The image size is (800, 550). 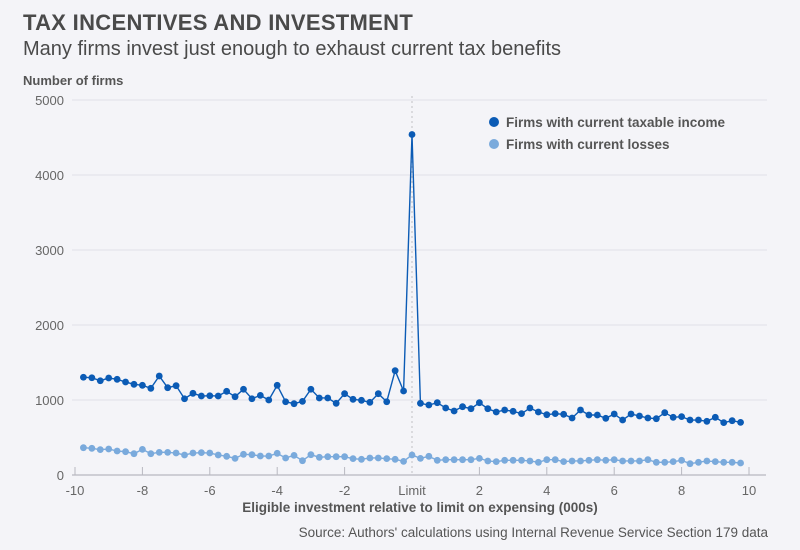 What do you see at coordinates (218, 22) in the screenshot?
I see `chart-title: TAX INCENTIVES AND INVESTMENT` at bounding box center [218, 22].